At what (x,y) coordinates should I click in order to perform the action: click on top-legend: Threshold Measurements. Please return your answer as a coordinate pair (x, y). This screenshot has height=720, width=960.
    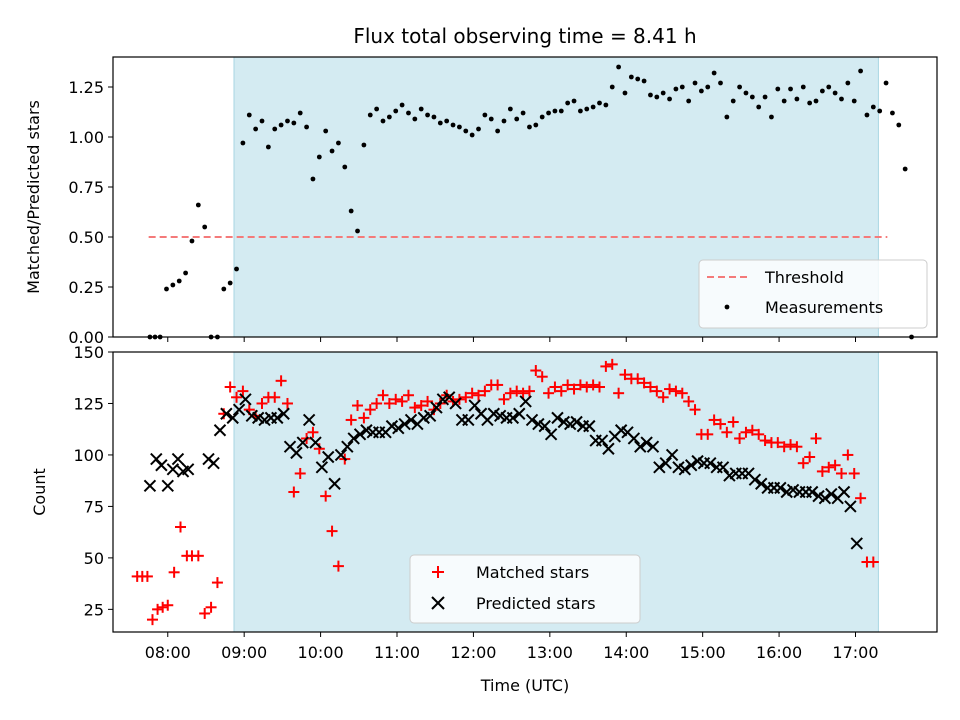
    Looking at the image, I should click on (813, 294).